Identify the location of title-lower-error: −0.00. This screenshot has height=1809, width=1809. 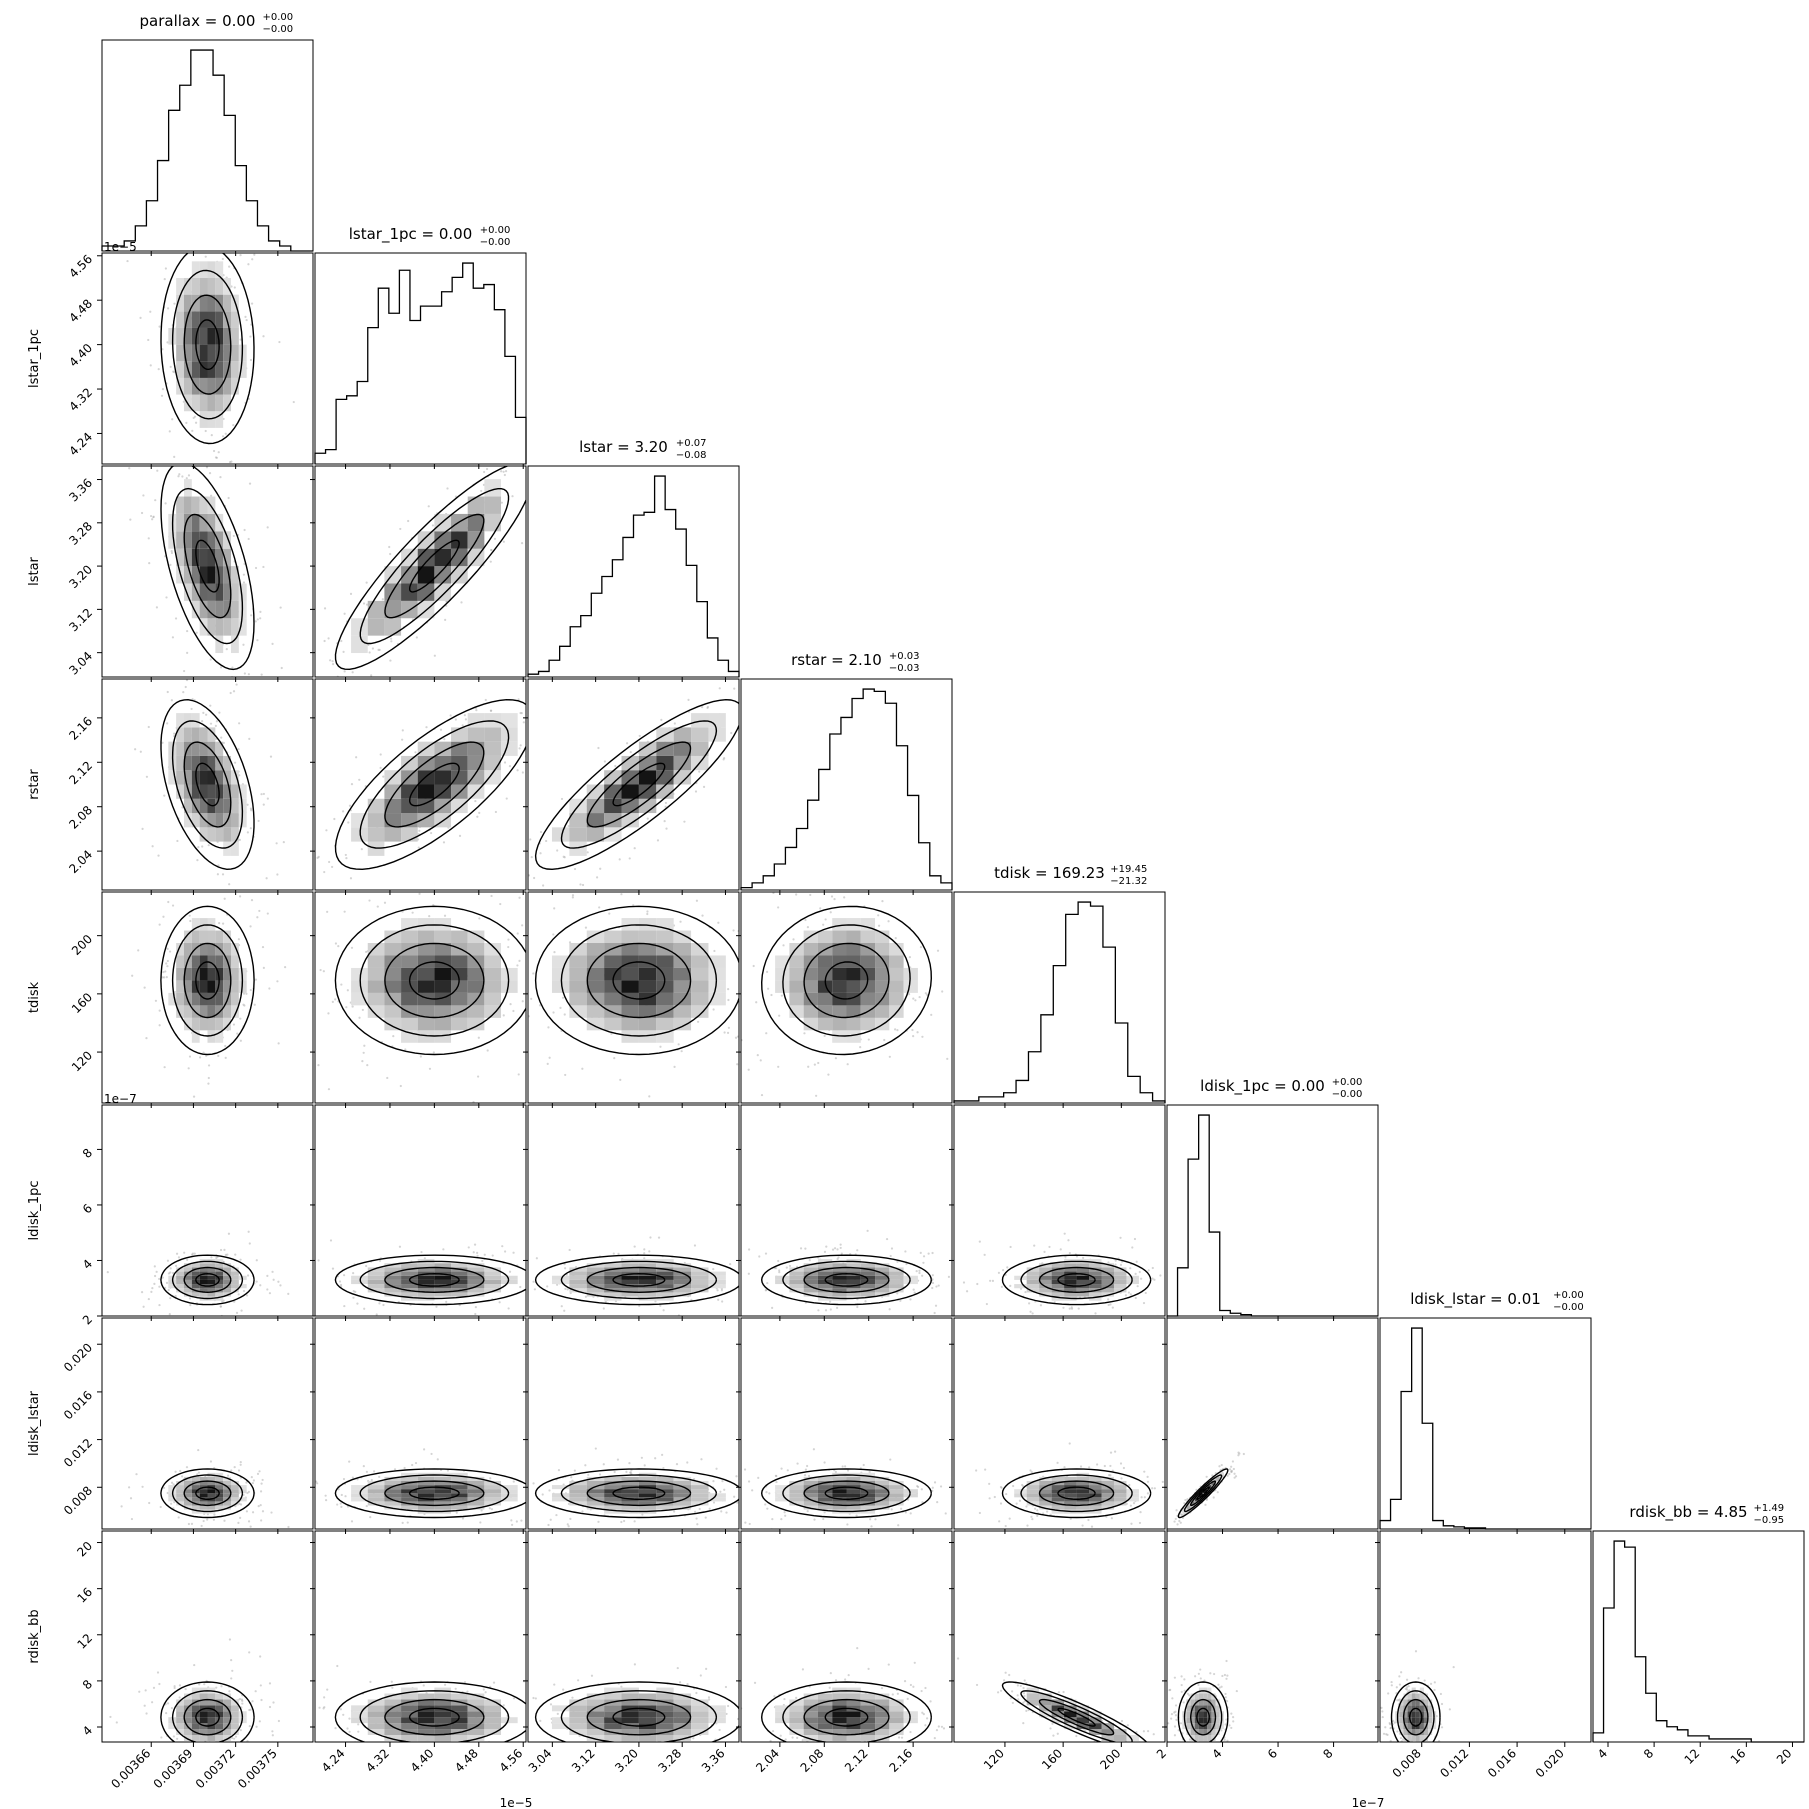
(278, 29).